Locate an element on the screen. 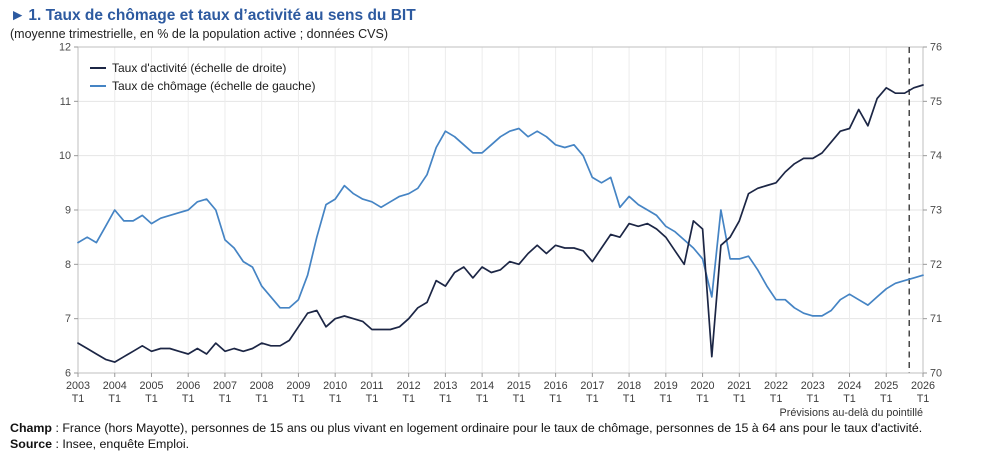  svg-text: 2013 is located at coordinates (445, 386).